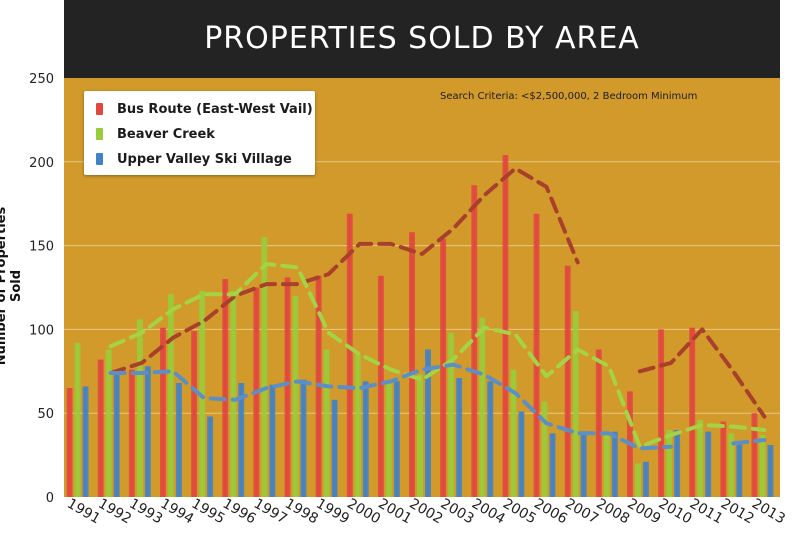 This screenshot has width=794, height=536. Describe the element at coordinates (643, 512) in the screenshot. I see `x-tick-label: 2009` at that location.